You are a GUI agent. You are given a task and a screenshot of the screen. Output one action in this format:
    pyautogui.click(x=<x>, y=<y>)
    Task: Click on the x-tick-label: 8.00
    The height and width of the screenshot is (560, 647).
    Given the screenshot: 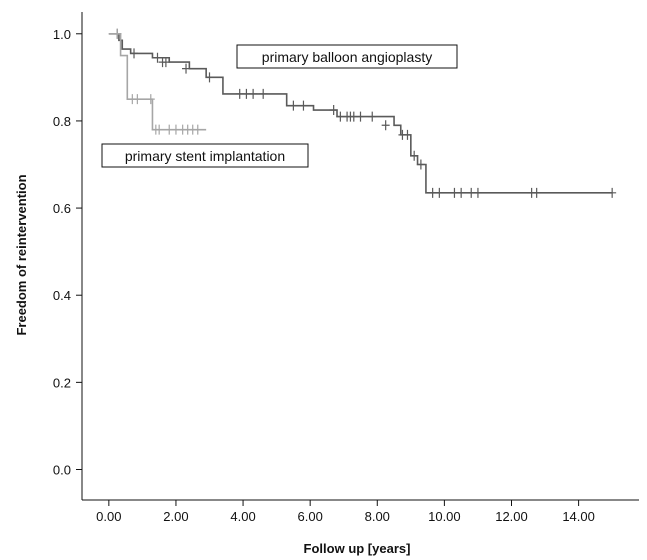 What is the action you would take?
    pyautogui.click(x=377, y=516)
    